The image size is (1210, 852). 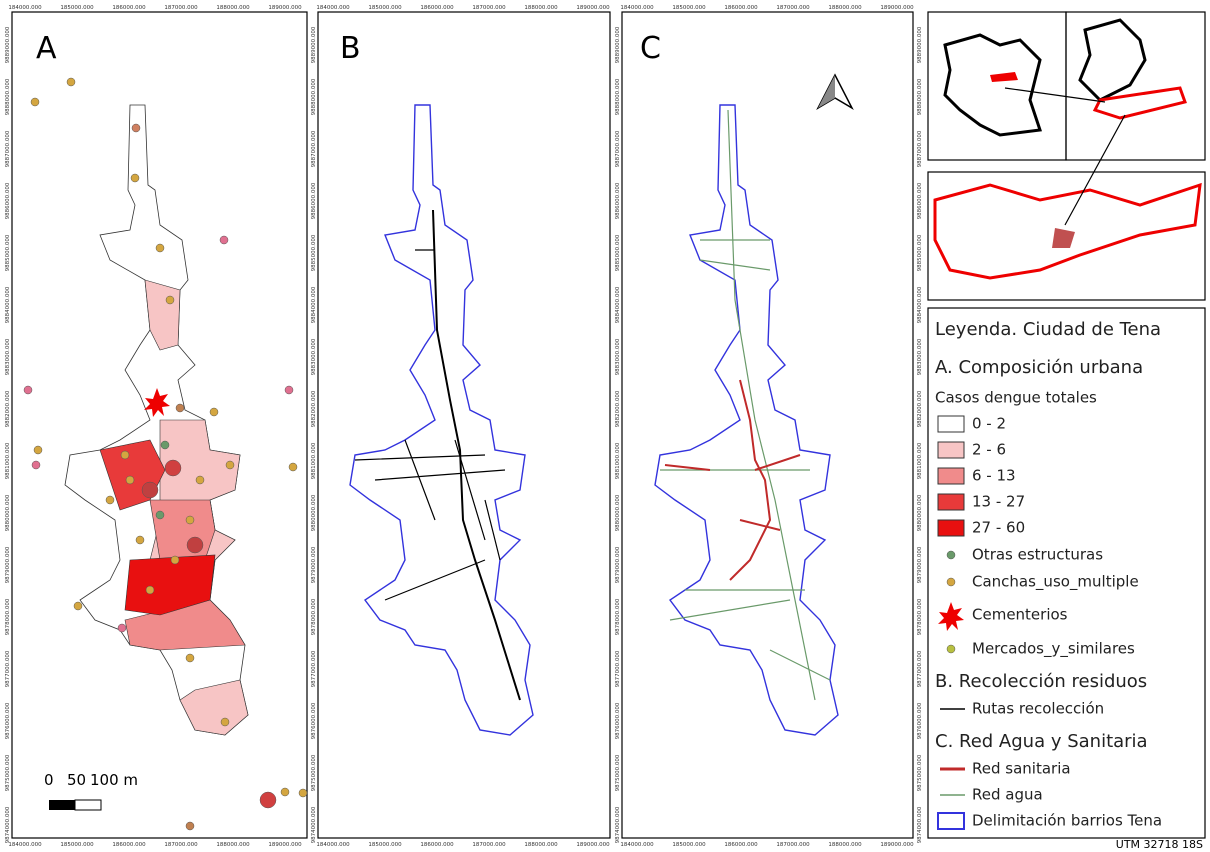 What do you see at coordinates (989, 450) in the screenshot?
I see `legend-item: 2 - 6` at bounding box center [989, 450].